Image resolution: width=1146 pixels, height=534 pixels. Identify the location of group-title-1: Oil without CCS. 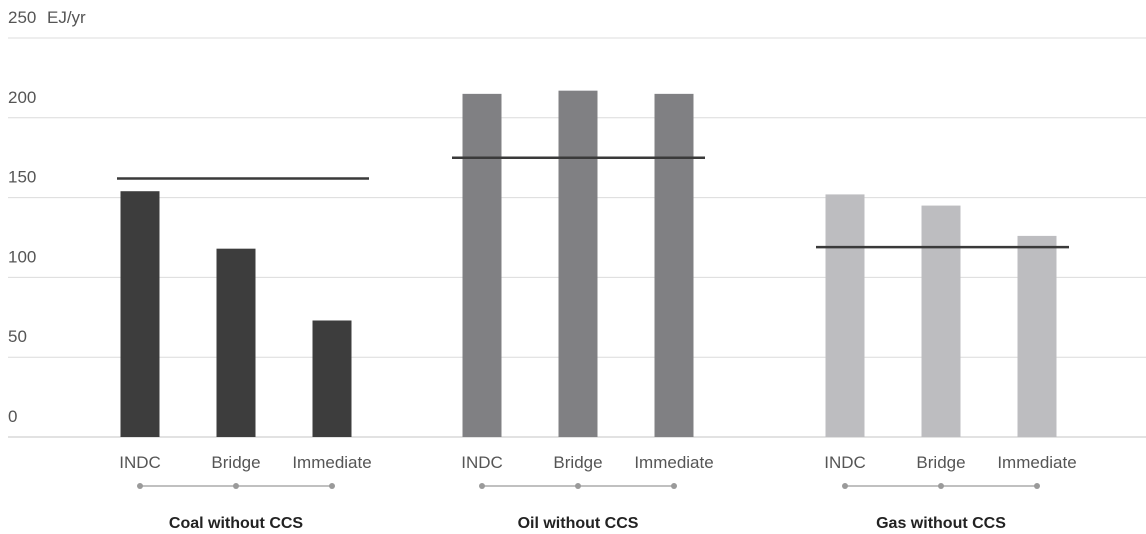
(578, 523).